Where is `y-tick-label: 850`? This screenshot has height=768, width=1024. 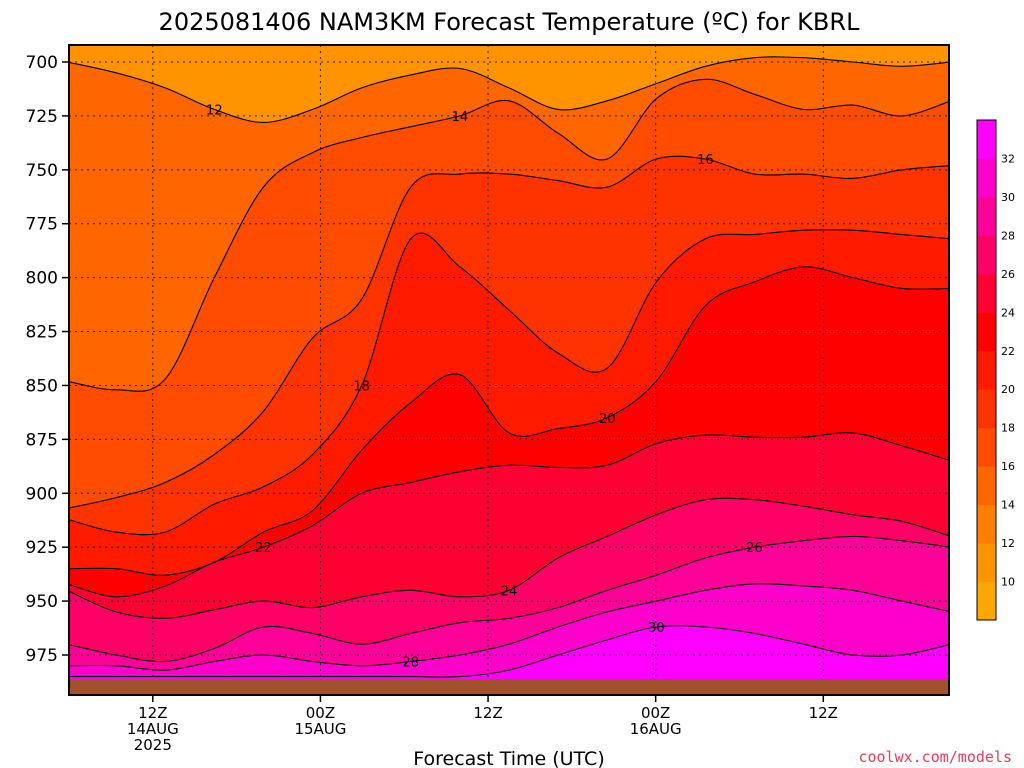 y-tick-label: 850 is located at coordinates (42, 386).